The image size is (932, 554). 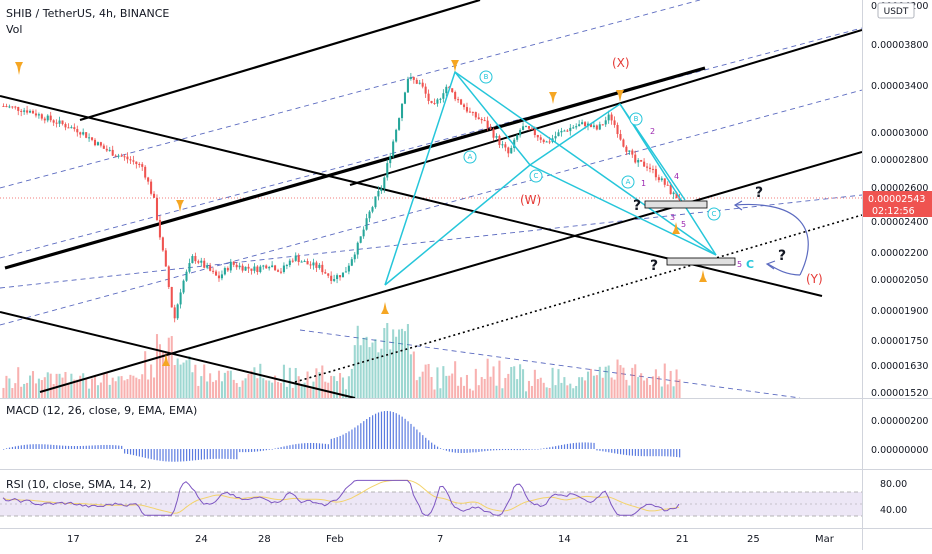 I want to click on price-tick: 0.00001630, so click(x=899, y=366).